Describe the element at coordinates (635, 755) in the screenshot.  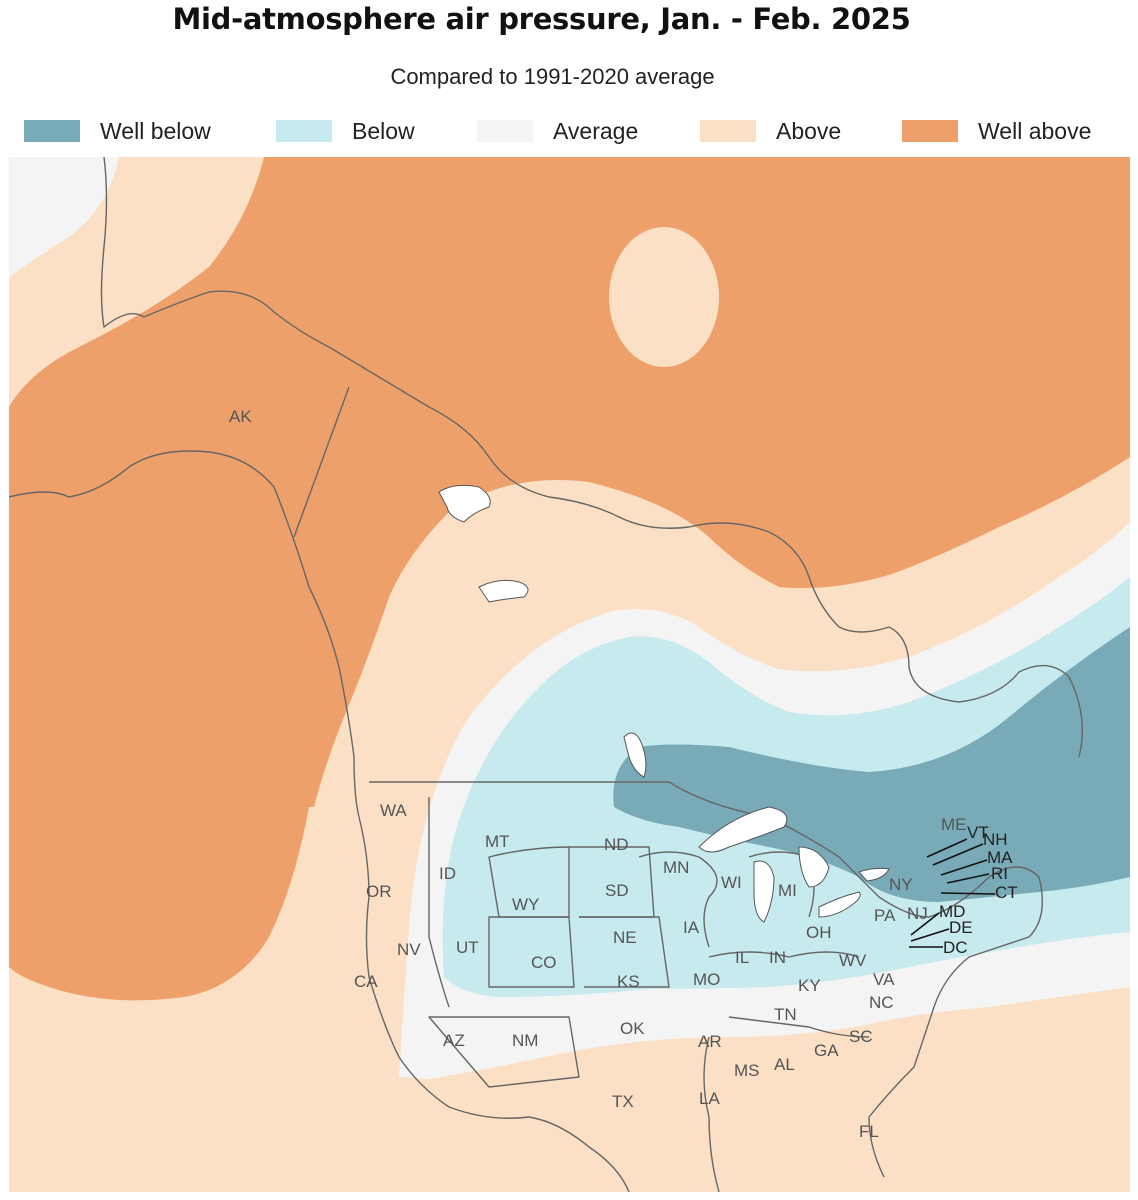
I see `lake-winnipeg` at that location.